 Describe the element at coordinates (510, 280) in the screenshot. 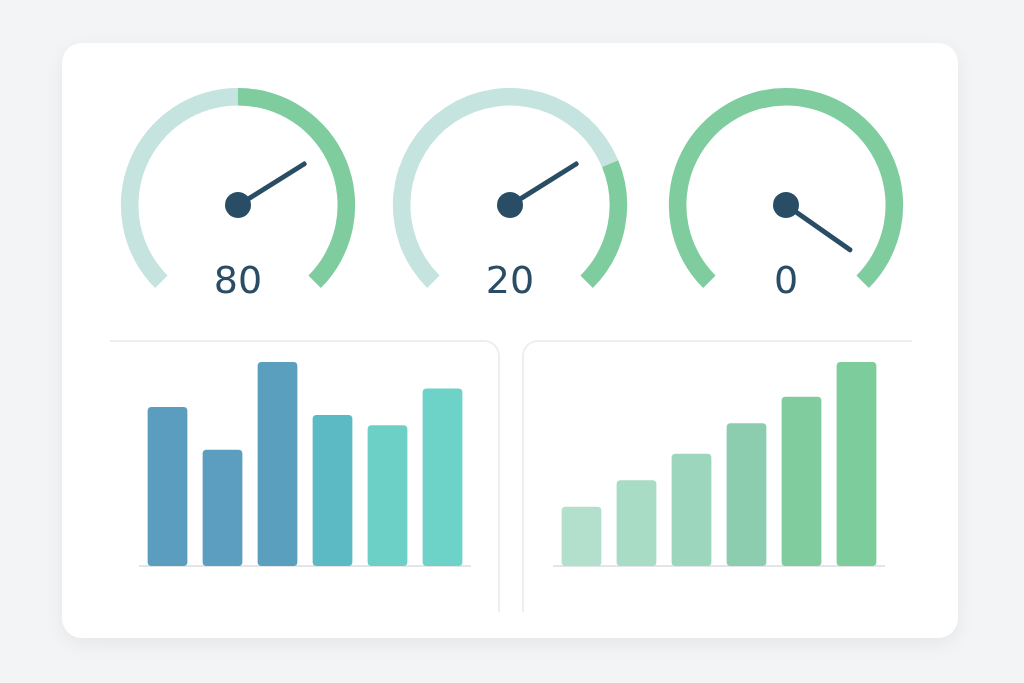

I see `text: 20` at that location.